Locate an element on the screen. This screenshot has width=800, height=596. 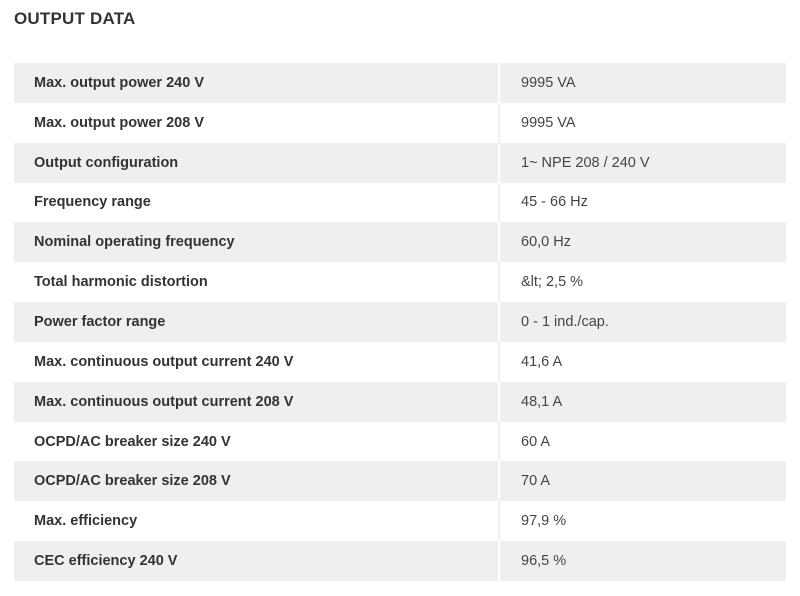
spec-value: 1~ NPE 208 / 240 V is located at coordinates (585, 162).